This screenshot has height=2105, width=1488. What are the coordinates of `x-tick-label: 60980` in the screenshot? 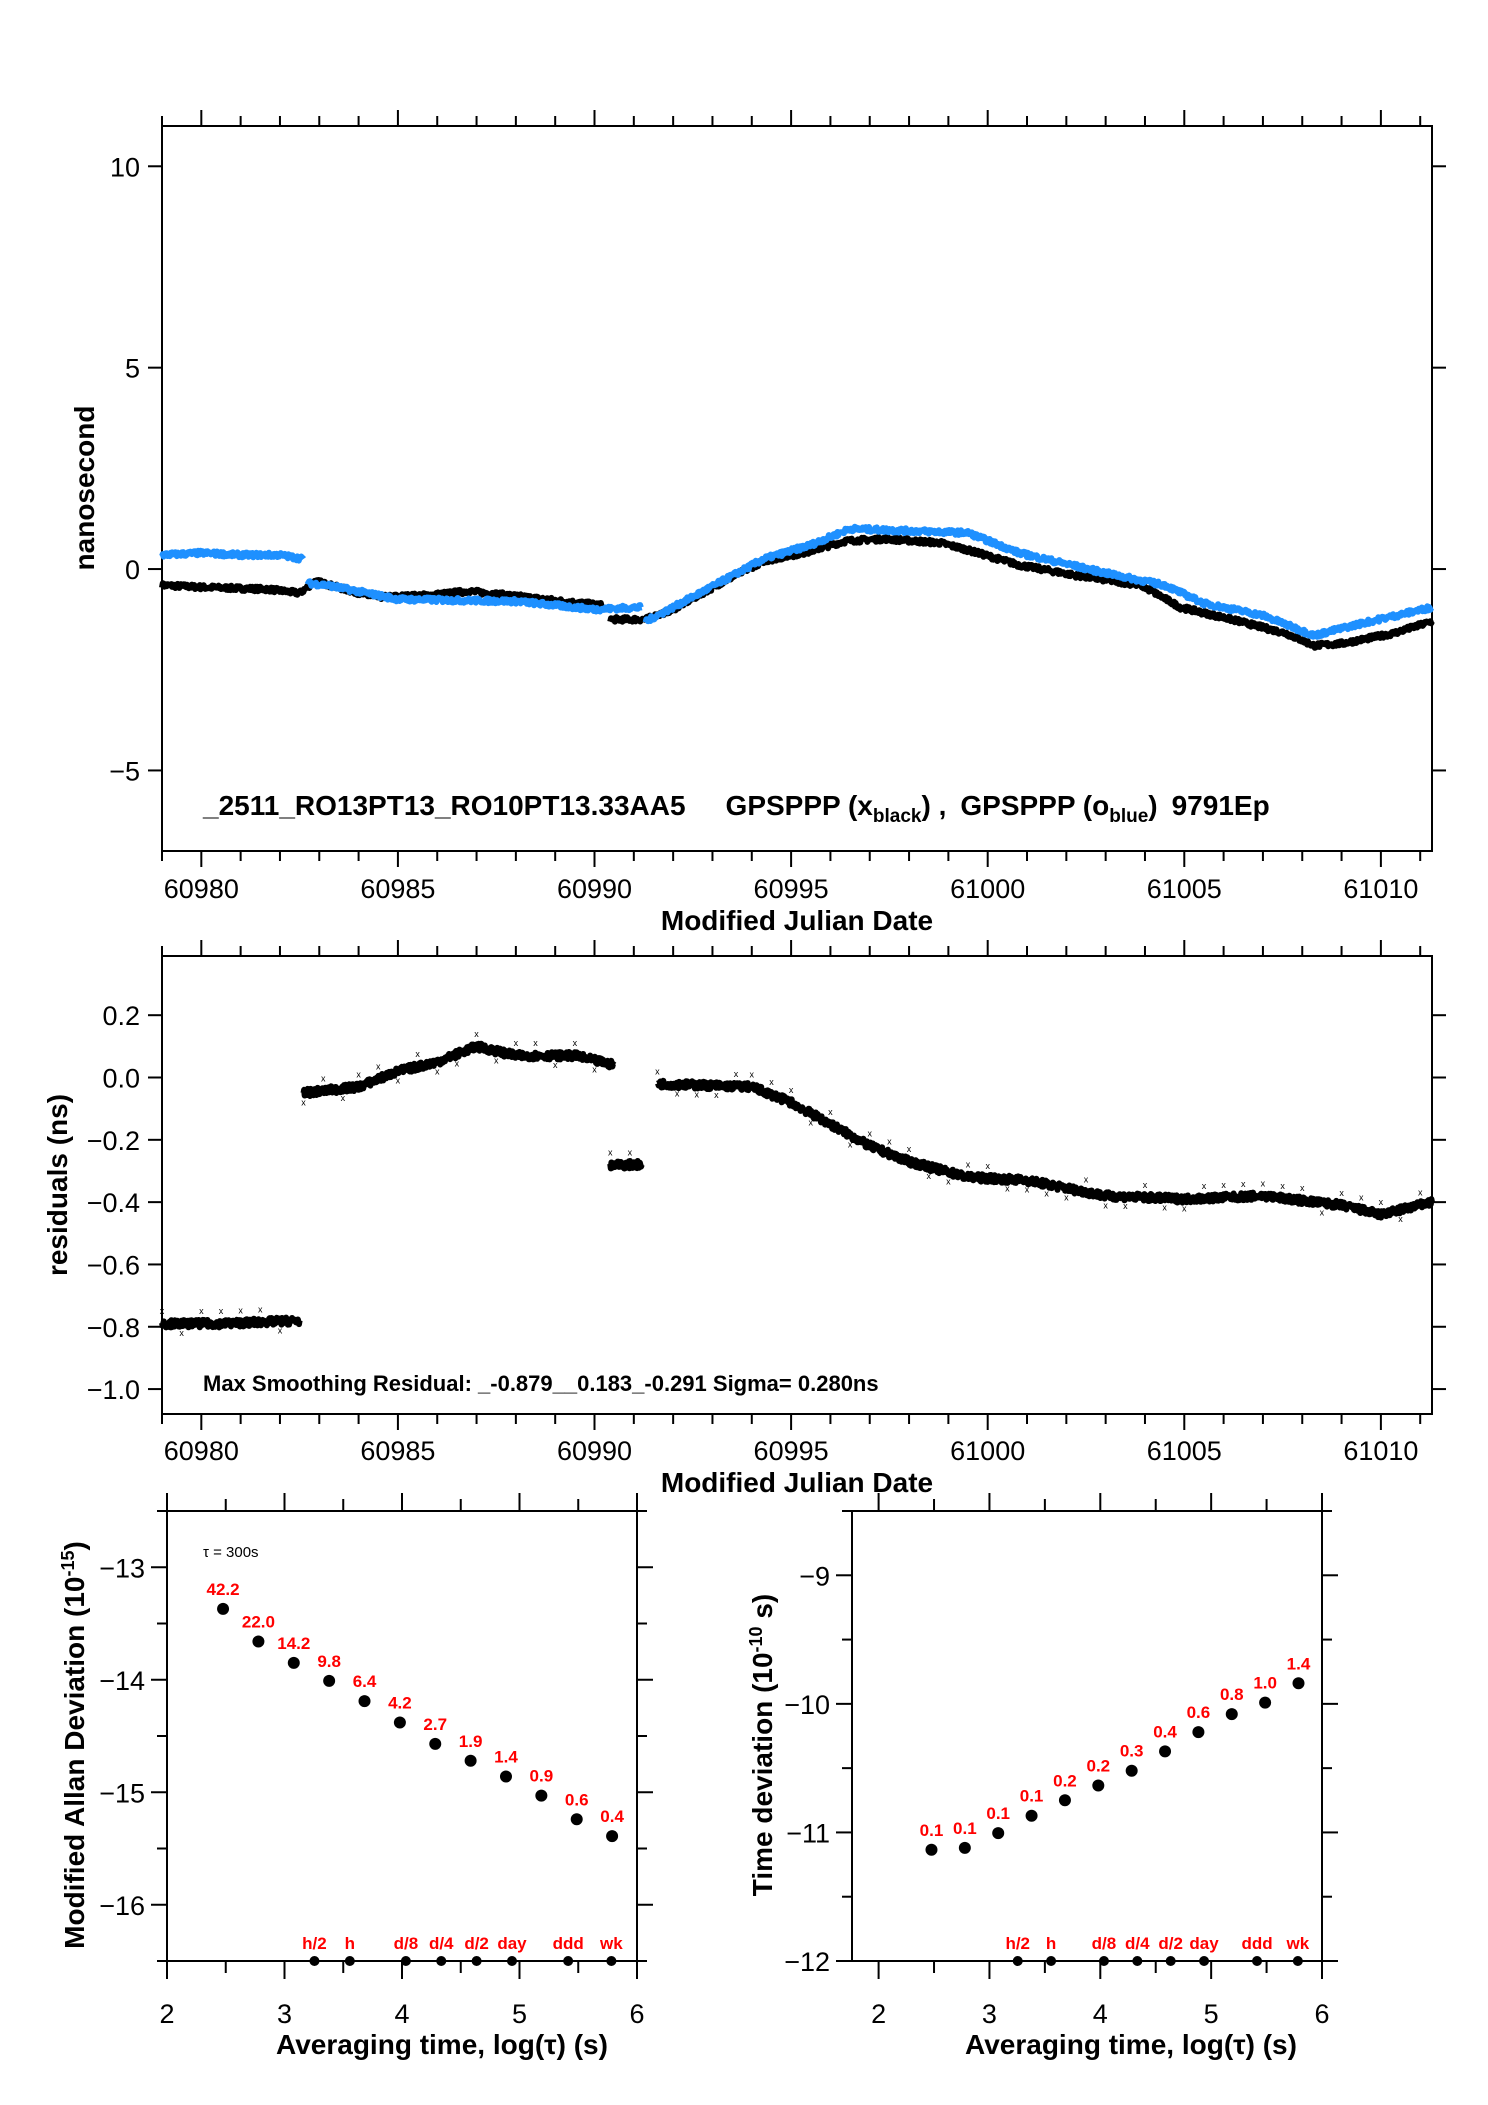 It's located at (201, 1451).